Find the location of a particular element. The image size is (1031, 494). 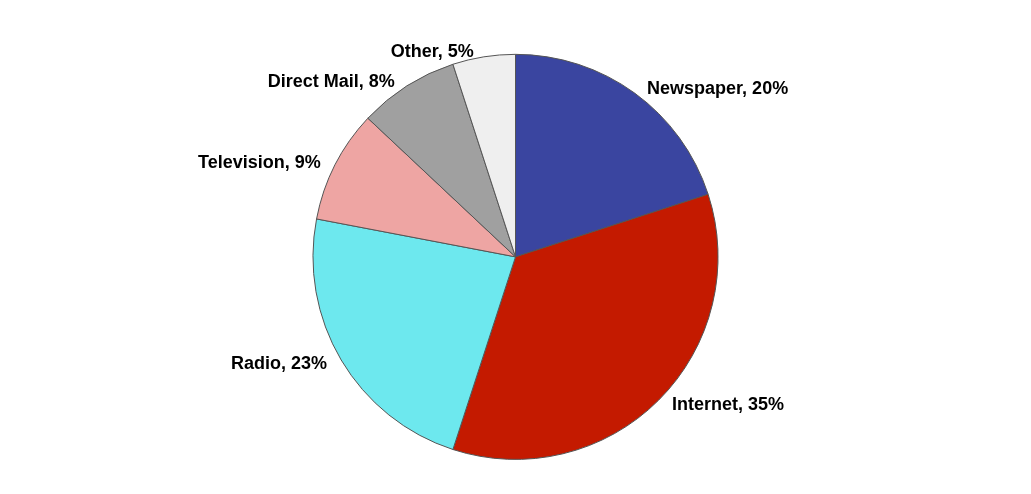

slice-label: Other, 5% is located at coordinates (432, 50).